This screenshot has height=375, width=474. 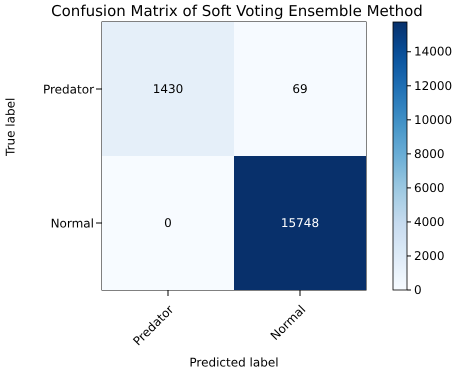 What do you see at coordinates (168, 223) in the screenshot?
I see `data-label: 0` at bounding box center [168, 223].